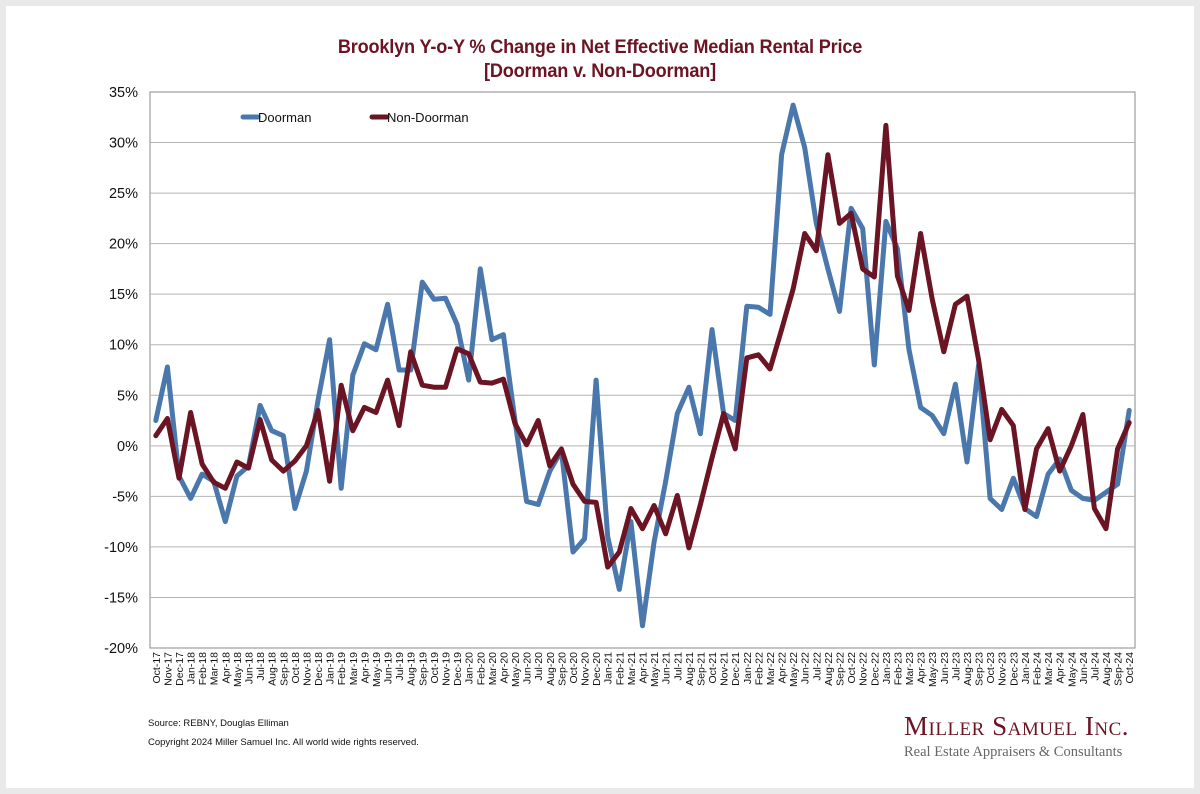 Image resolution: width=1200 pixels, height=794 pixels. Describe the element at coordinates (898, 668) in the screenshot. I see `x-tick-label: Feb-23` at that location.